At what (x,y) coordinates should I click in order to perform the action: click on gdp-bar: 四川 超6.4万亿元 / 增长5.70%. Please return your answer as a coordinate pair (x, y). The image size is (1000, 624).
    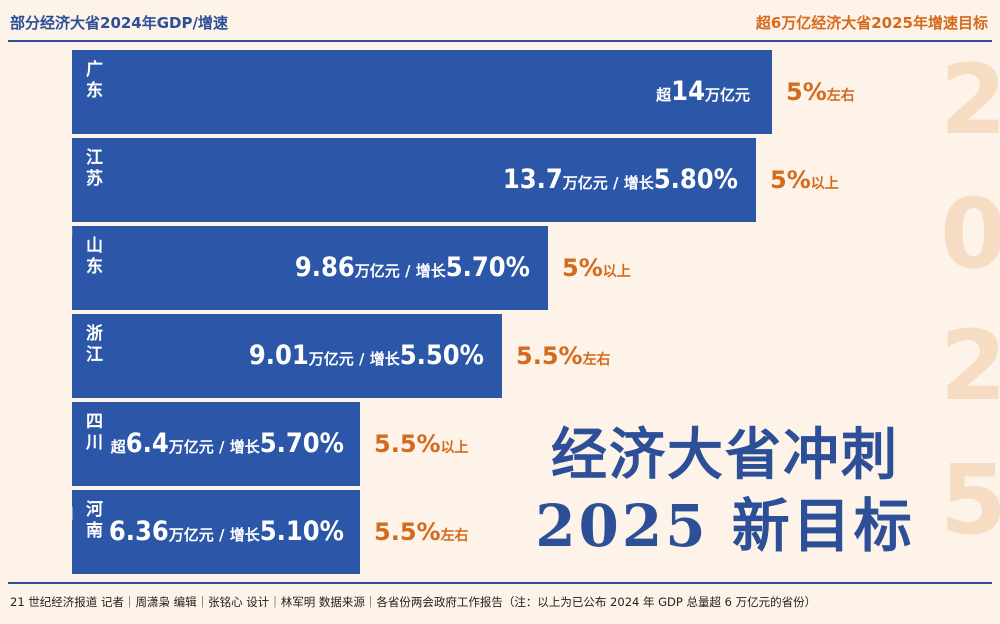
    Looking at the image, I should click on (216, 444).